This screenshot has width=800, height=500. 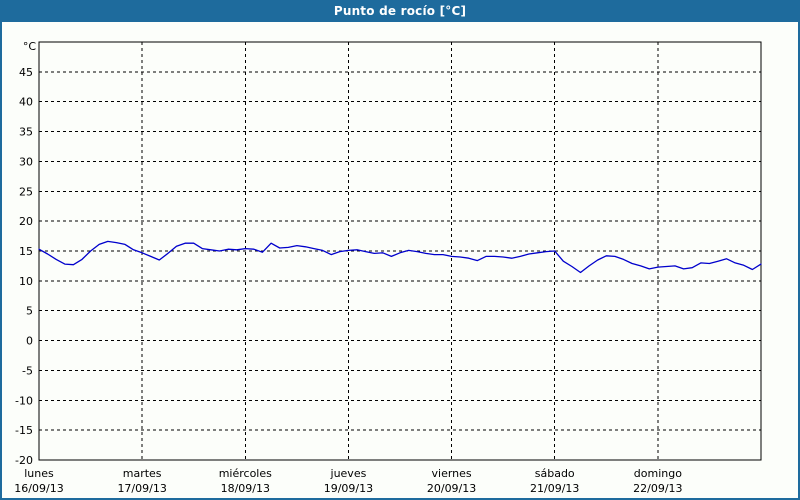 What do you see at coordinates (26, 251) in the screenshot?
I see `y-tick-label: 15` at bounding box center [26, 251].